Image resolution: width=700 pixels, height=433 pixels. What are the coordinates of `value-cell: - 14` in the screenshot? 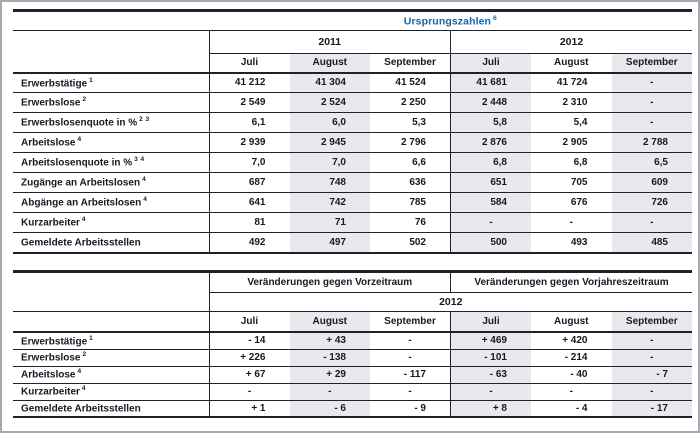 It's located at (249, 341).